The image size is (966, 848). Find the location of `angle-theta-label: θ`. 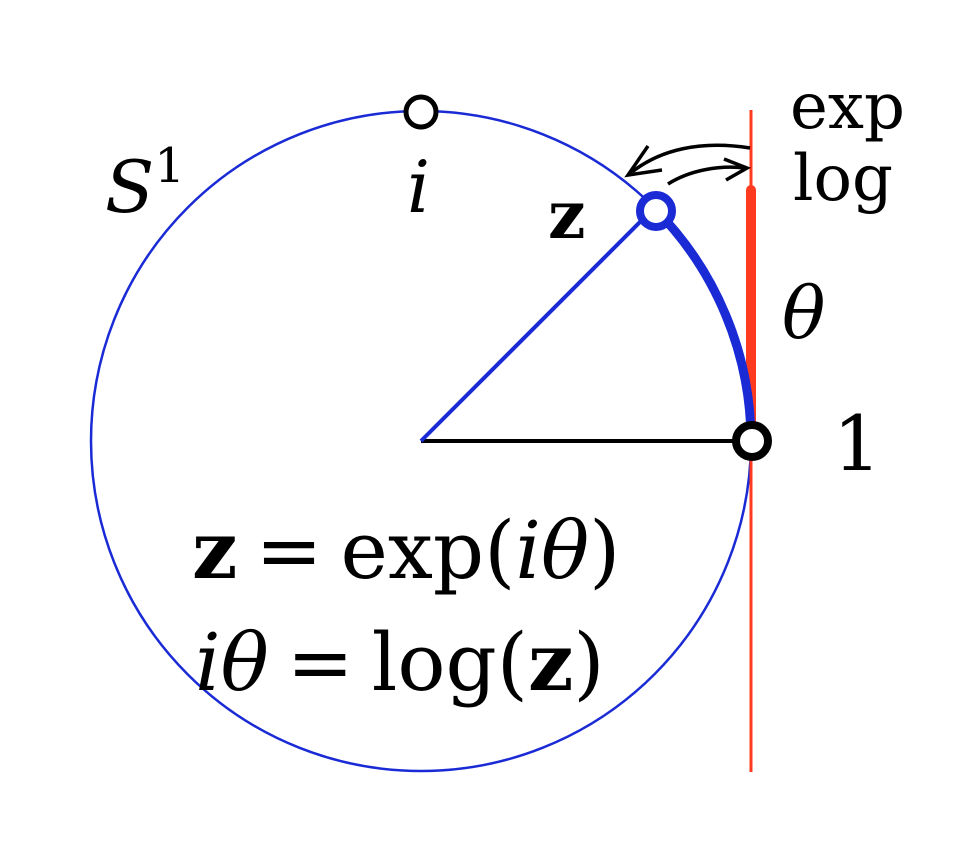

angle-theta-label: θ is located at coordinates (803, 313).